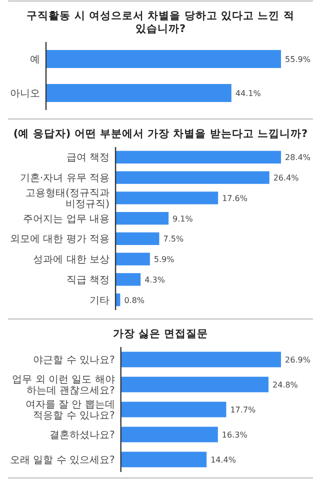  Describe the element at coordinates (160, 22) in the screenshot. I see `chart-title: 구직활동 시 여성으로서 차별을 당하고 있다고 느낀 적 있습니까?` at that location.